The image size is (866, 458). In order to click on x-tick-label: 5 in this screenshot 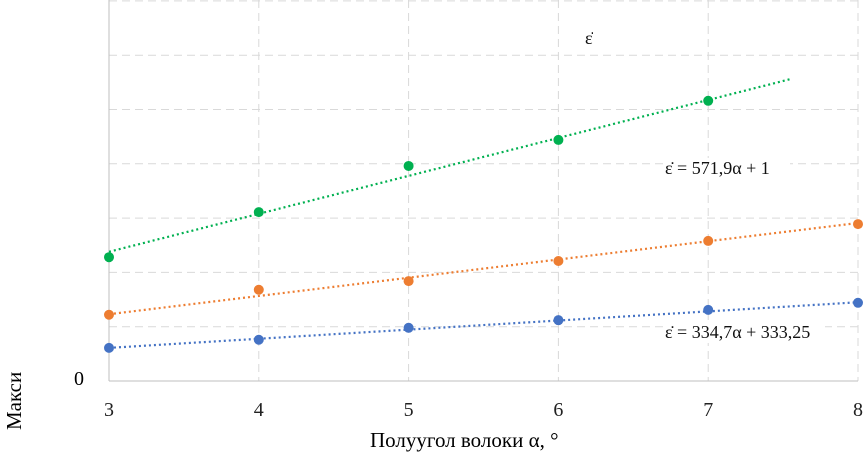, I will do `click(409, 410)`.